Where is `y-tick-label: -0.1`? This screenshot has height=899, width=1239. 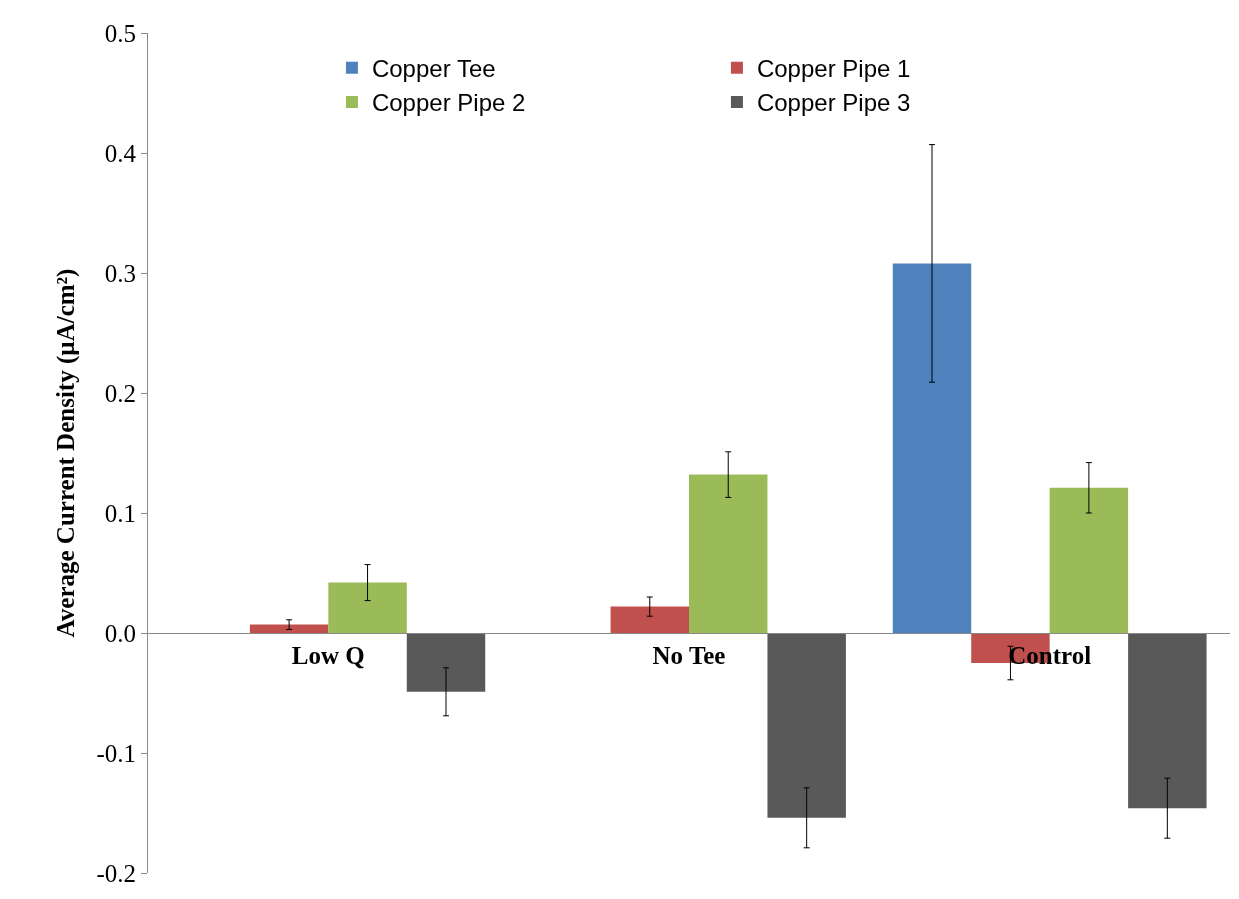
y-tick-label: -0.1 is located at coordinates (116, 753).